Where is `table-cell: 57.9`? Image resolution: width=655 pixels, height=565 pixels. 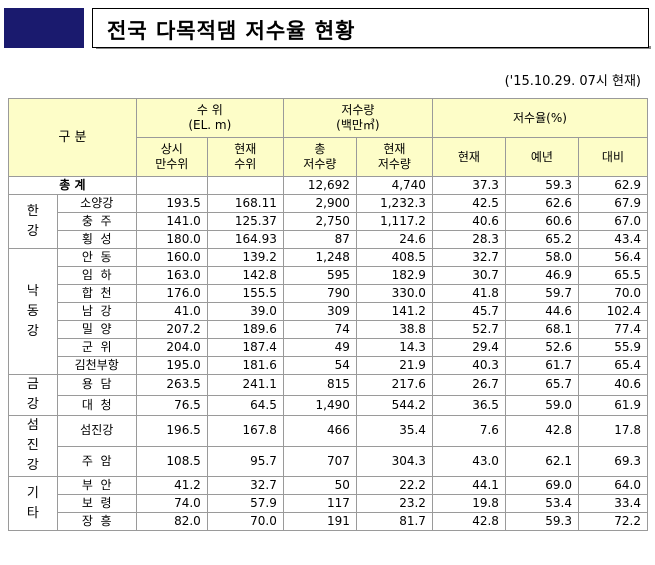
table-cell: 57.9 is located at coordinates (245, 503).